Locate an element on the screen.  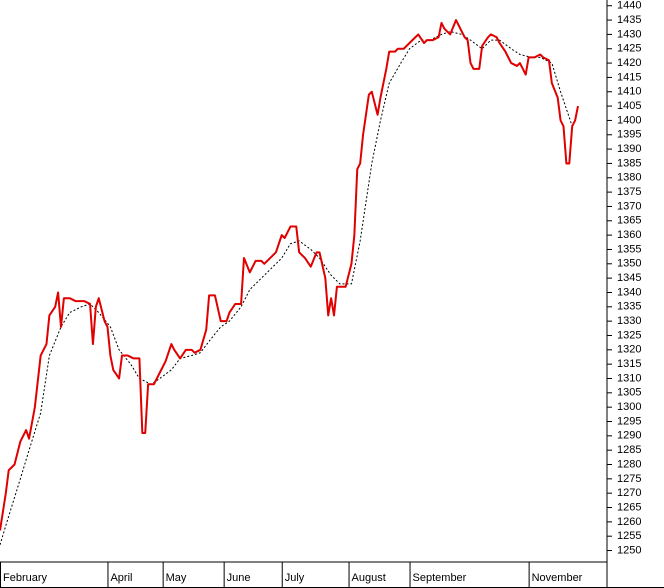
y-tick-label: 1330 is located at coordinates (629, 321).